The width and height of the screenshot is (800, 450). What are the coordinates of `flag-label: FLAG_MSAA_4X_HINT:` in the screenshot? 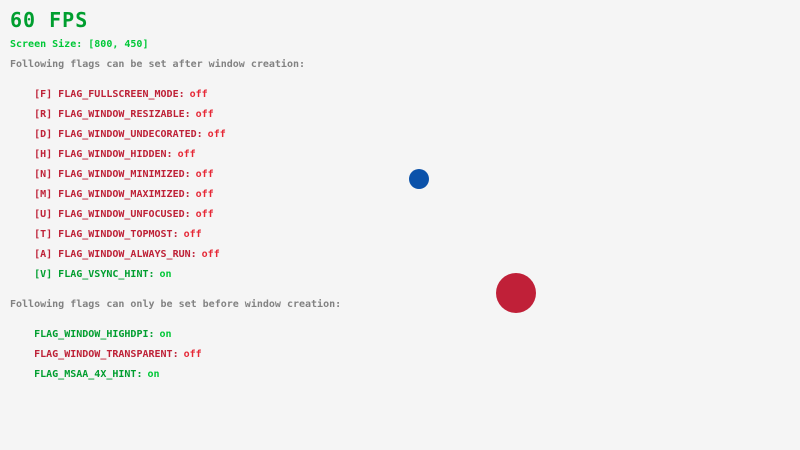 It's located at (88, 374).